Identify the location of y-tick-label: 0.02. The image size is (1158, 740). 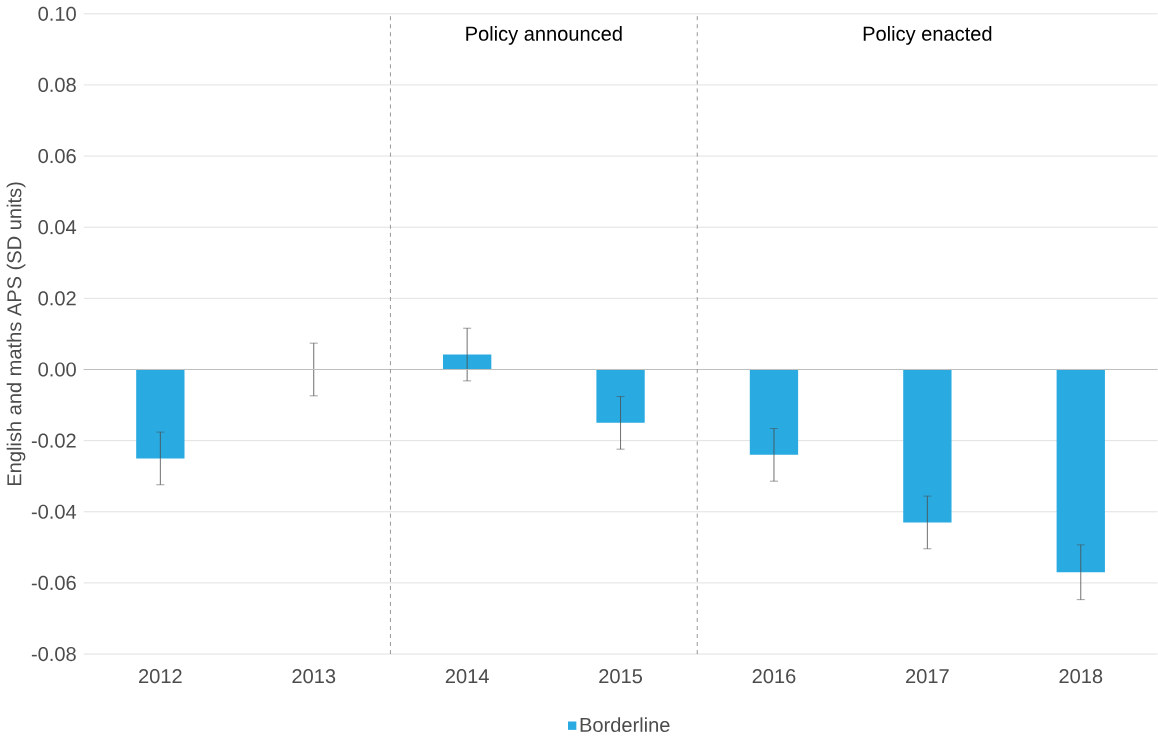
(57, 298).